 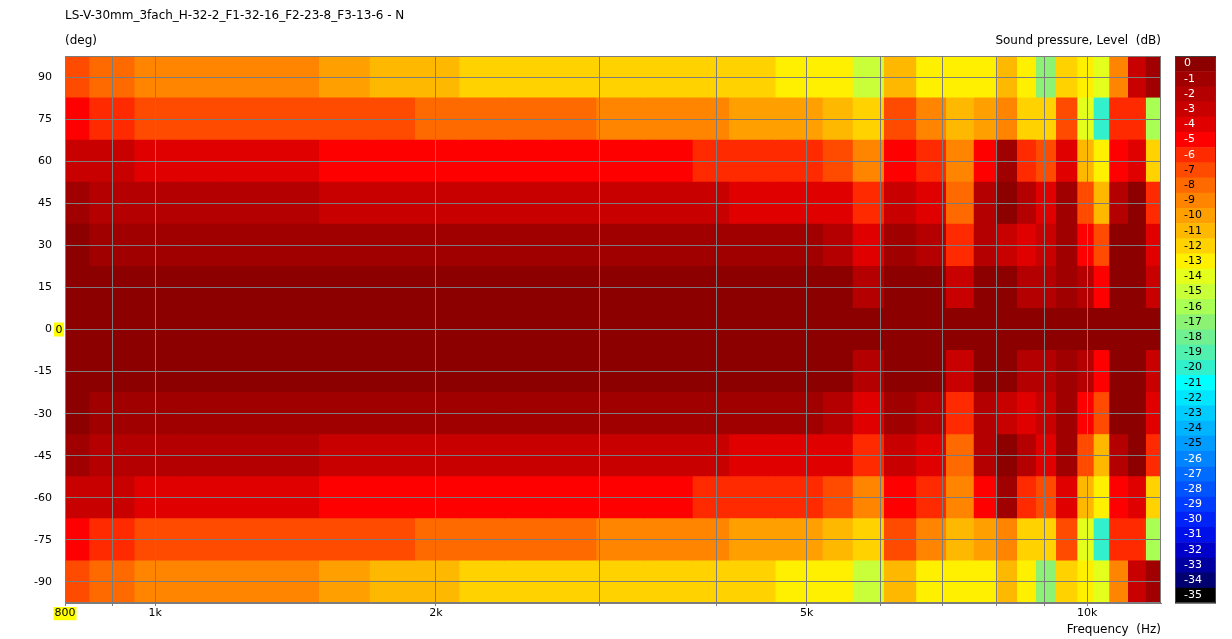 I want to click on color-bar-label: -26, so click(x=1193, y=458).